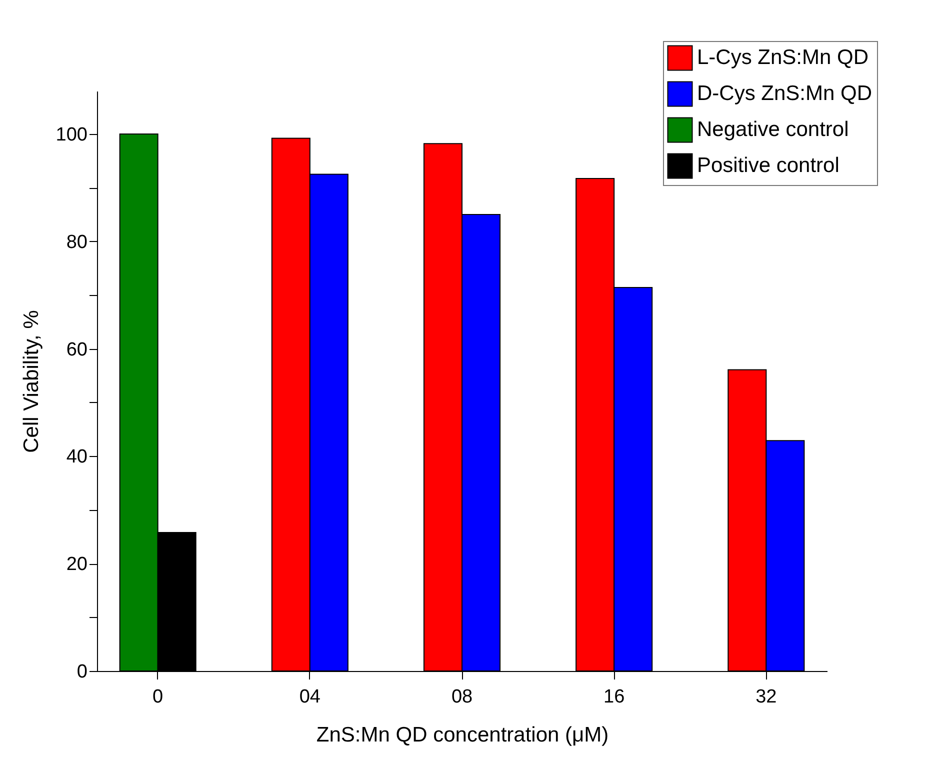 Image resolution: width=934 pixels, height=776 pixels. I want to click on y-tick-label: 60, so click(77, 349).